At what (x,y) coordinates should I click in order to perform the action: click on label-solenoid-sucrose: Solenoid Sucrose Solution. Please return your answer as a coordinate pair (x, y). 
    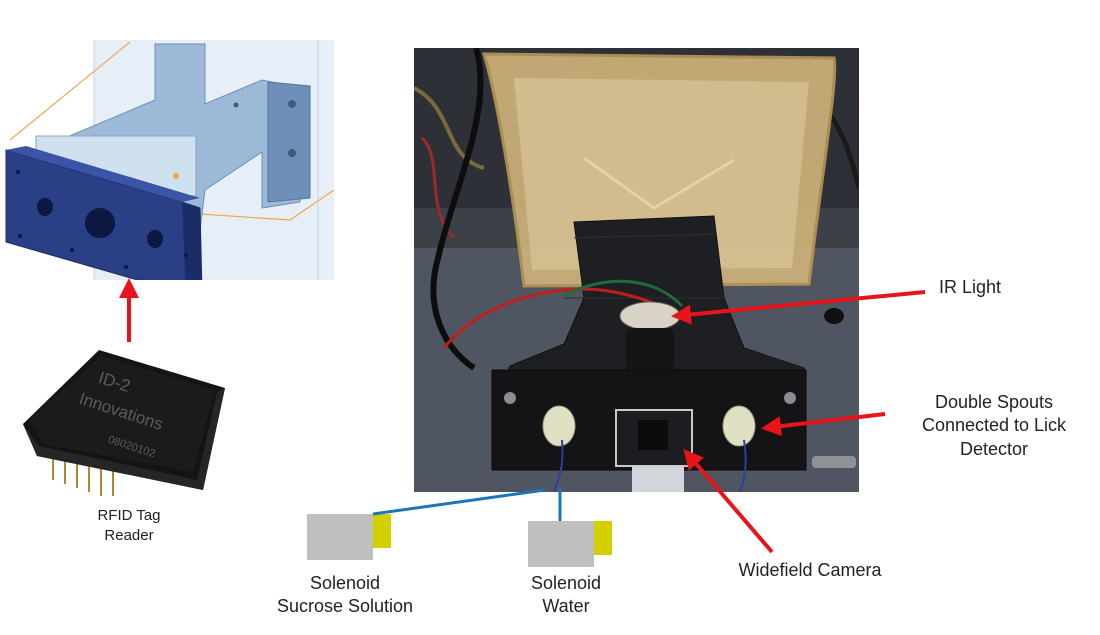
    Looking at the image, I should click on (345, 595).